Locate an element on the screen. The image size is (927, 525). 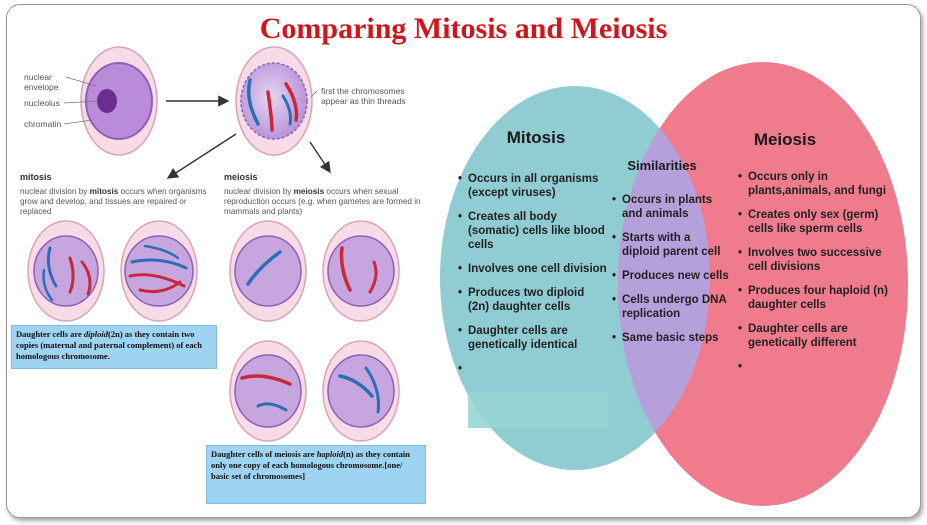
label-nucleolus: nucleolus is located at coordinates (42, 103).